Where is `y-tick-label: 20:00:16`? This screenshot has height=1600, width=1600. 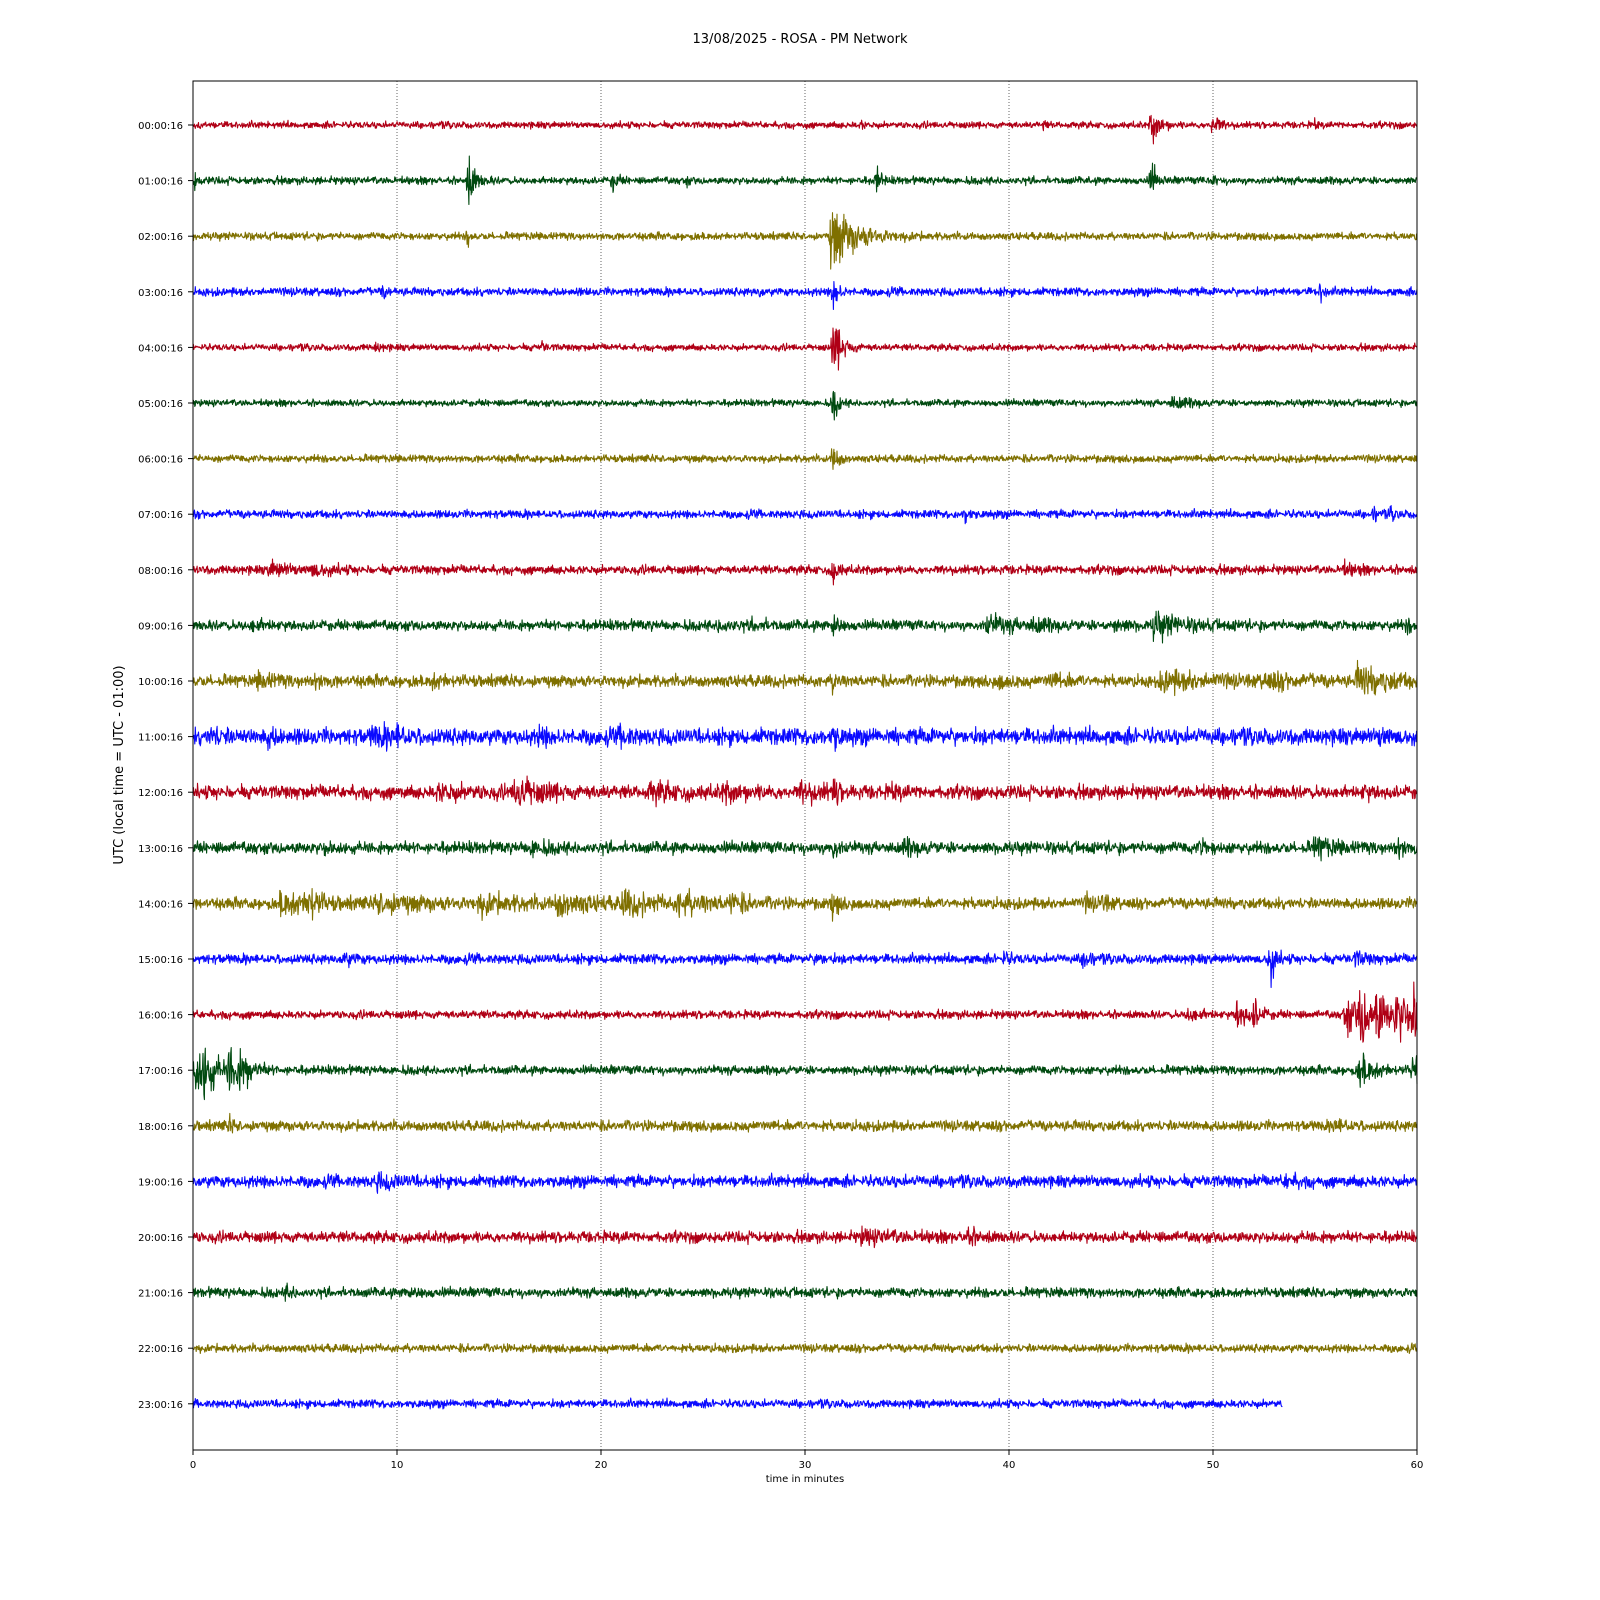 y-tick-label: 20:00:16 is located at coordinates (160, 1238).